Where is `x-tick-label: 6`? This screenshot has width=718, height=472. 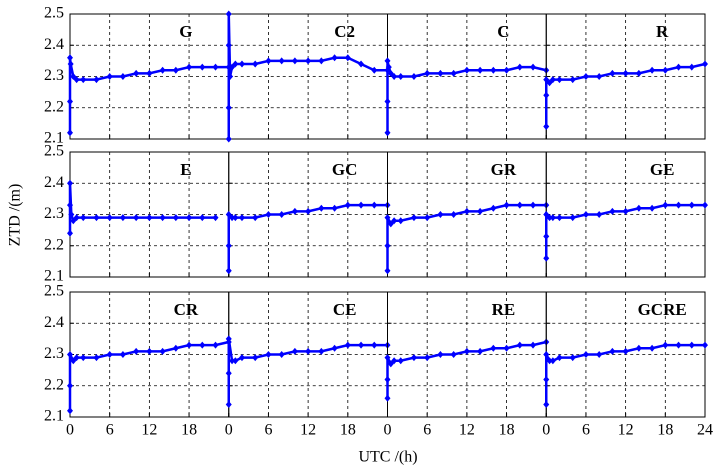
x-tick-label: 6 is located at coordinates (427, 430).